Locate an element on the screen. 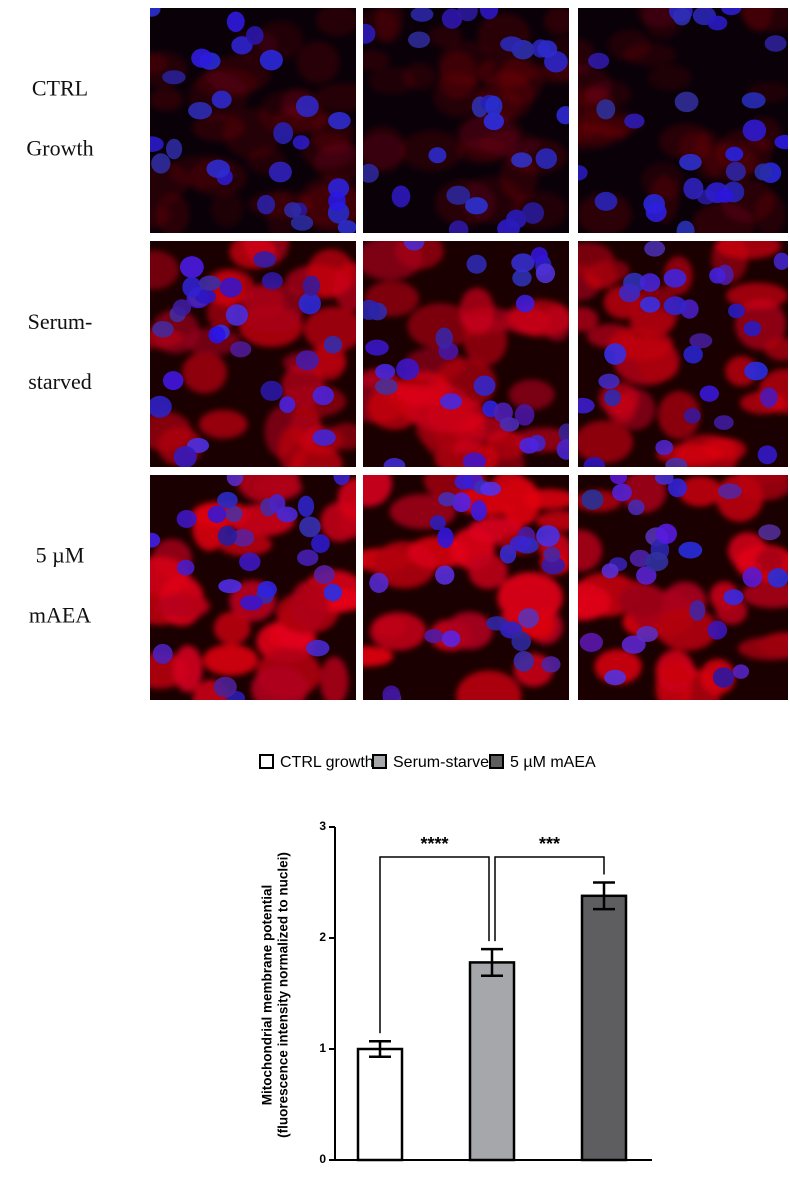  significance-bracket is located at coordinates (434, 945).